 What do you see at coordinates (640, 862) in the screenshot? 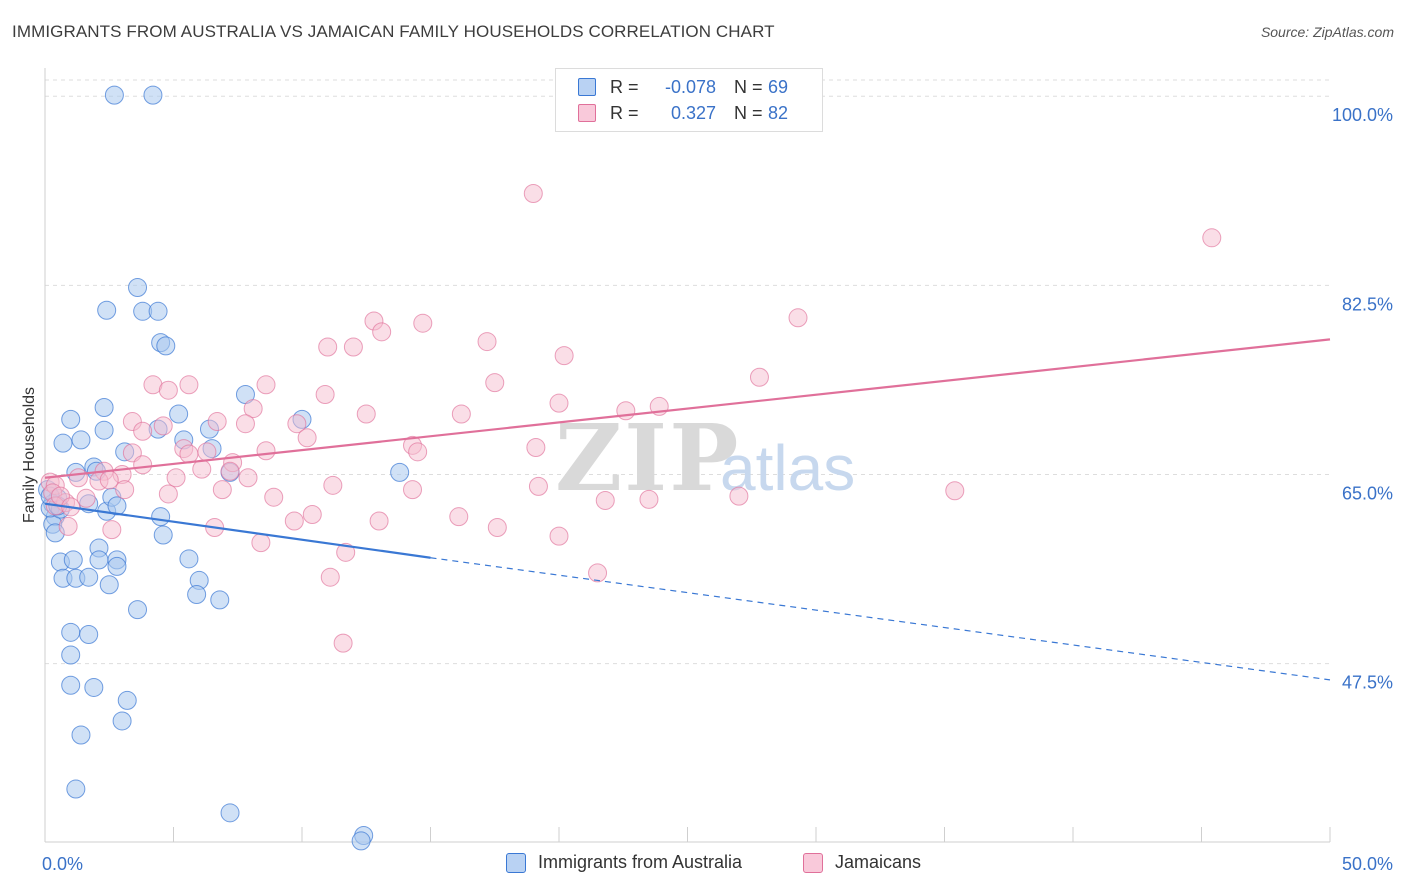
I see `legend-label-australia: Immigrants from Australia` at bounding box center [640, 862].